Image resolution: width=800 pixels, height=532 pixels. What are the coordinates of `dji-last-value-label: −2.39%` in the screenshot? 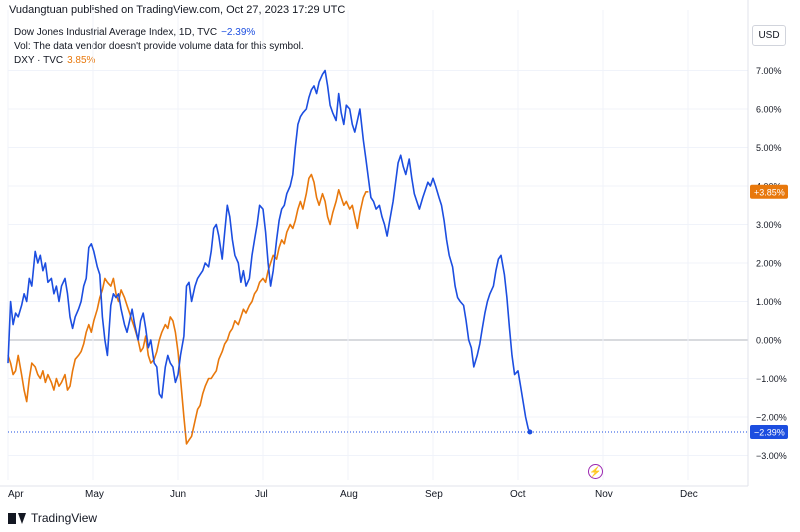 It's located at (769, 433).